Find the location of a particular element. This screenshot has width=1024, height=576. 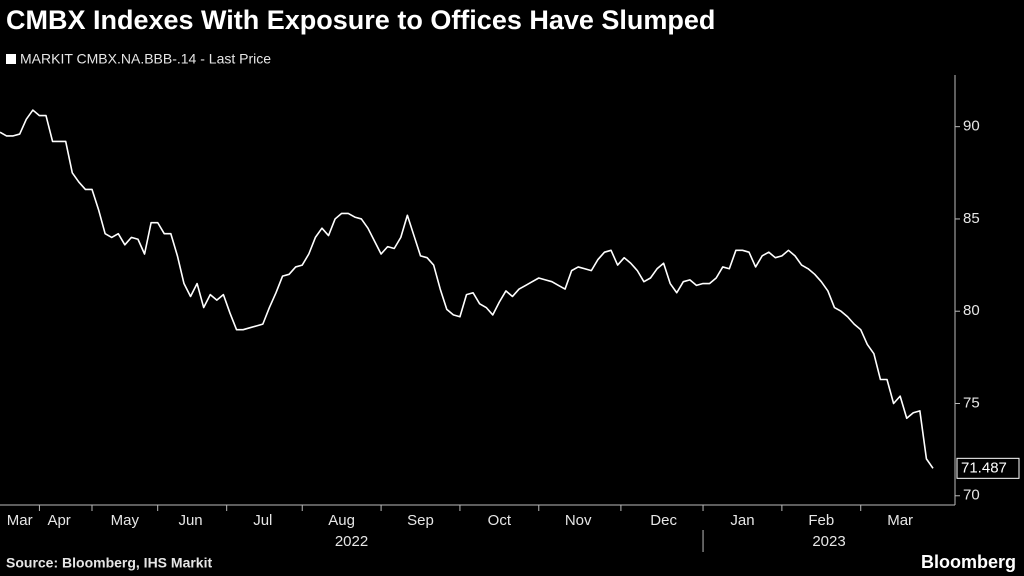

x-tick-label: Jan is located at coordinates (742, 520).